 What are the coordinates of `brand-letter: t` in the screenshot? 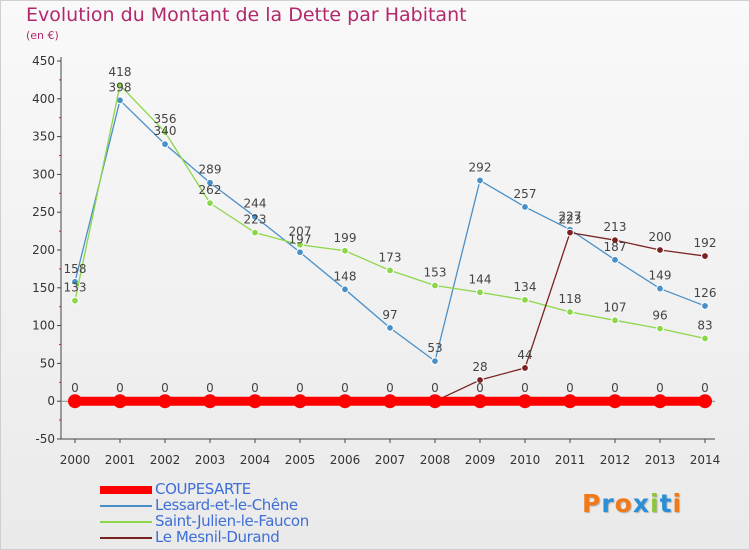 It's located at (666, 503).